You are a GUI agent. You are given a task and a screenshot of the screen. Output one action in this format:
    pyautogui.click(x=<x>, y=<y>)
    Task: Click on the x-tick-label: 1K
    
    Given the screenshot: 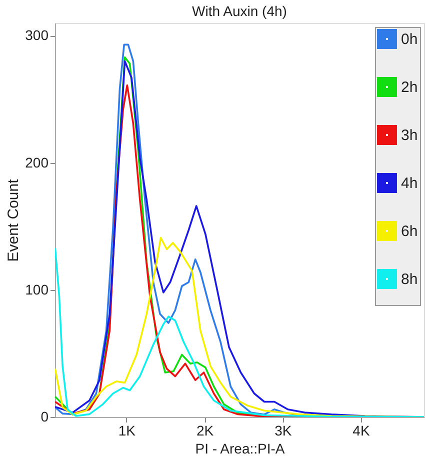 What is the action you would take?
    pyautogui.click(x=127, y=430)
    